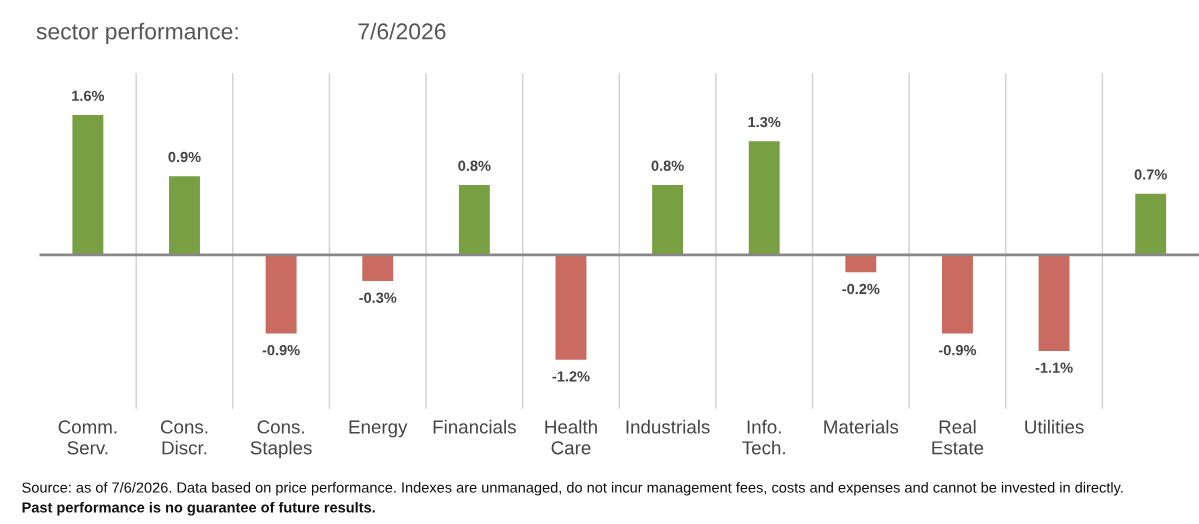 The height and width of the screenshot is (524, 1199). I want to click on x-tick-label: Materials, so click(861, 426).